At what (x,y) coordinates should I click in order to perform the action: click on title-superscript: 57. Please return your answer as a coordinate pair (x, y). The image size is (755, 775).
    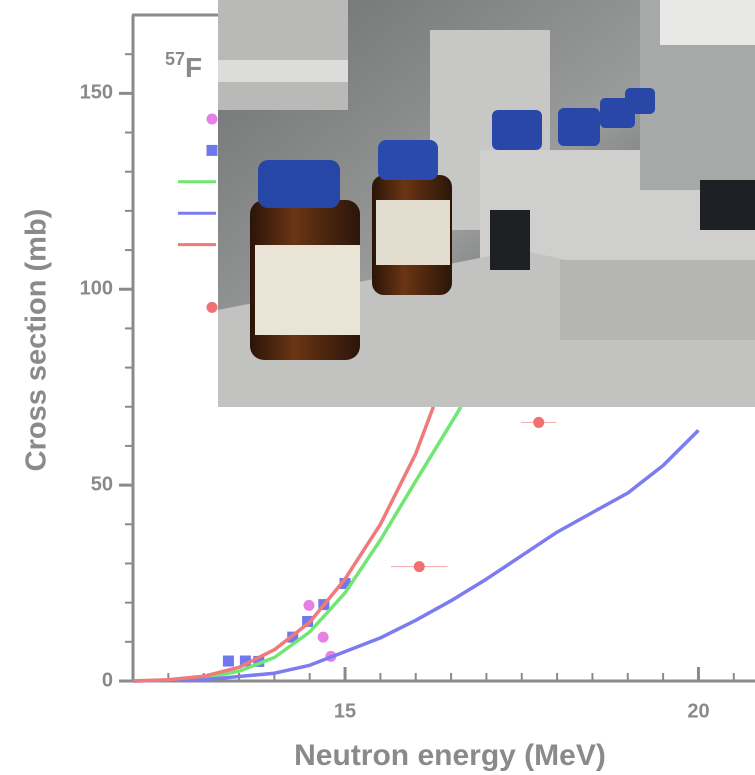
    Looking at the image, I should click on (175, 59).